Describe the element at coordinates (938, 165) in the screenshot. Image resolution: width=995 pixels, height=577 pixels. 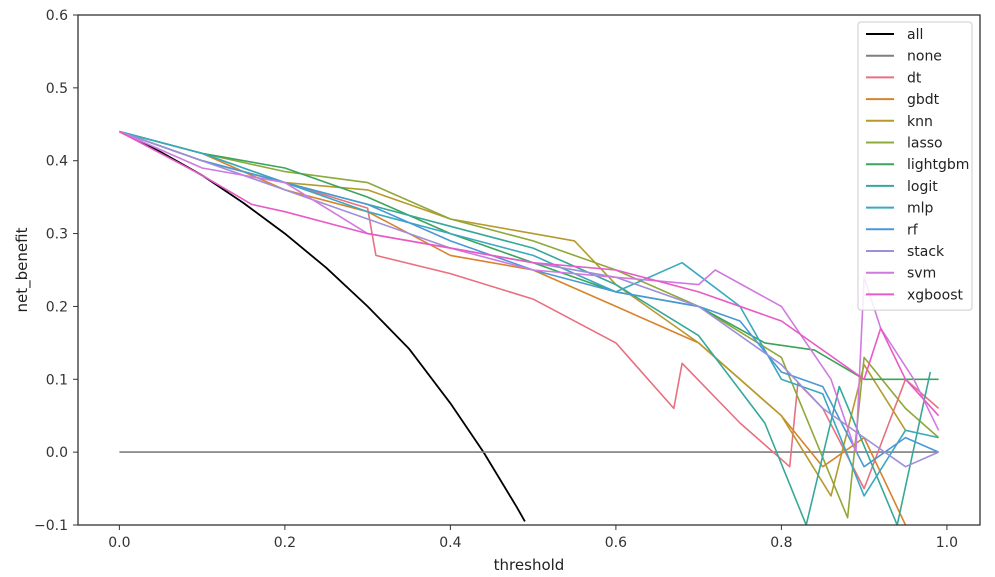
I see `legend-label-lightgbm: lightgbm` at that location.